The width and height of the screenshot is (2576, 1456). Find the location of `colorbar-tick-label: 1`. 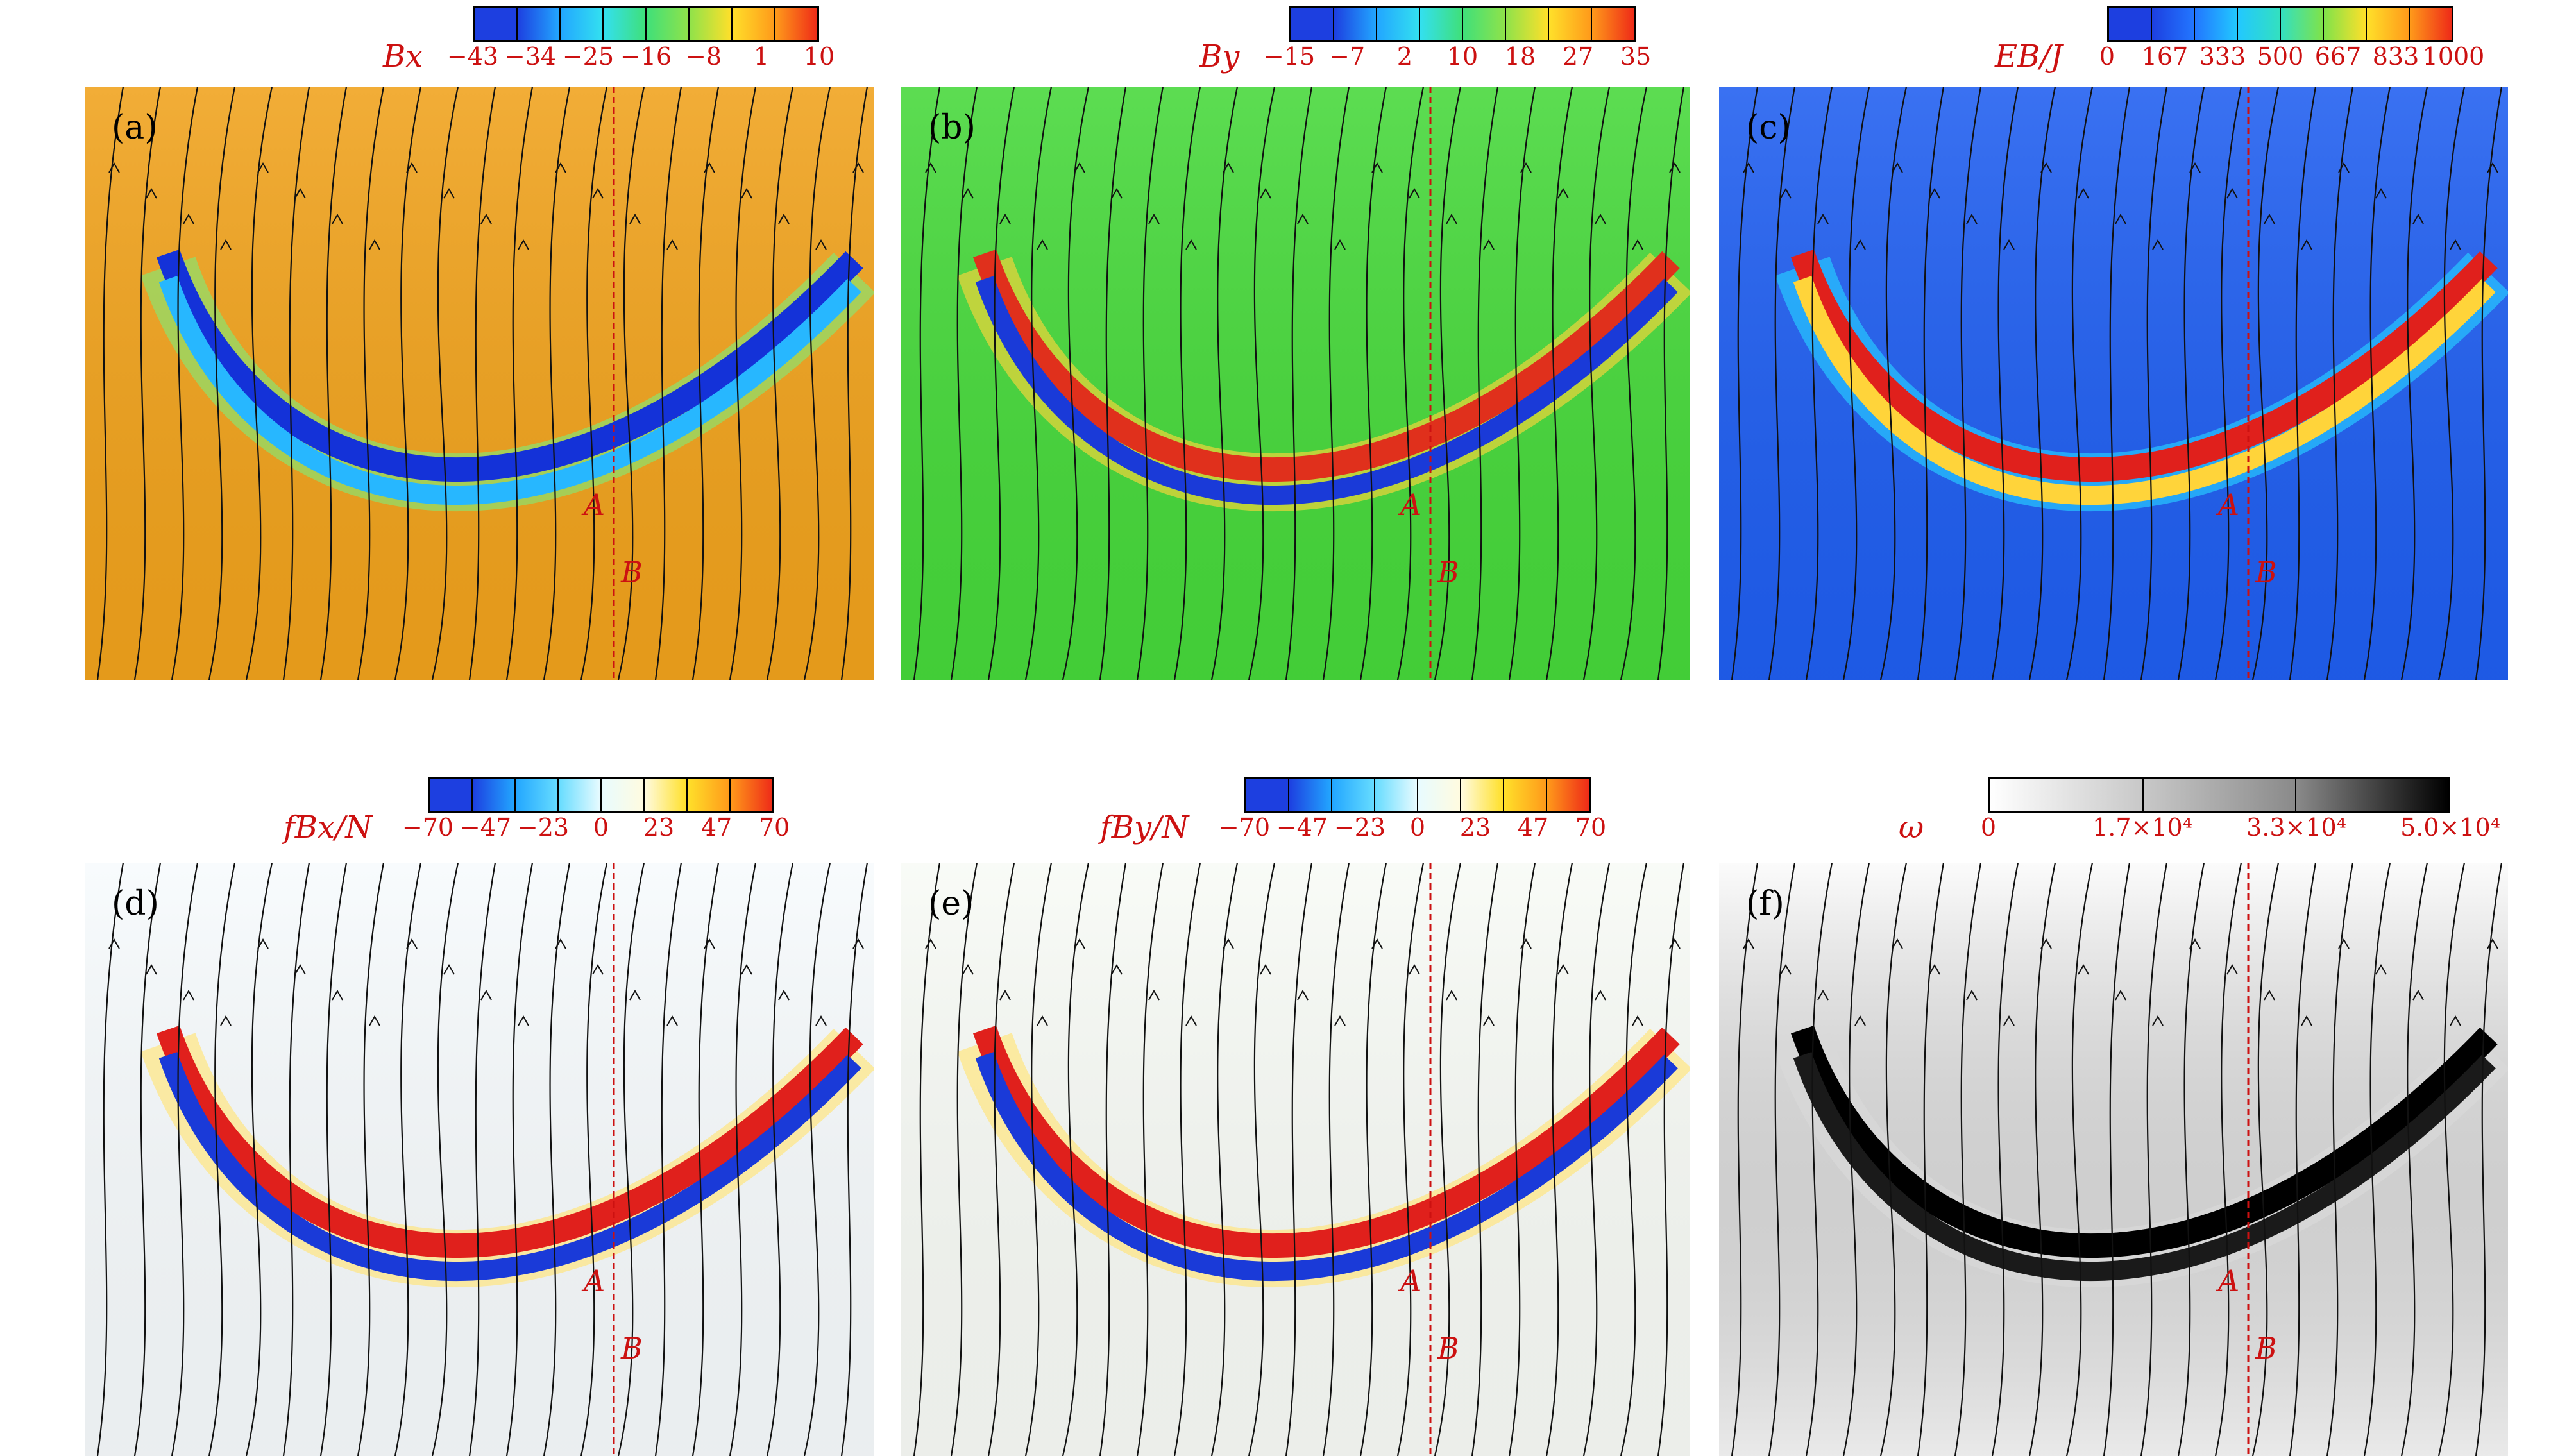

colorbar-tick-label: 1 is located at coordinates (761, 56).